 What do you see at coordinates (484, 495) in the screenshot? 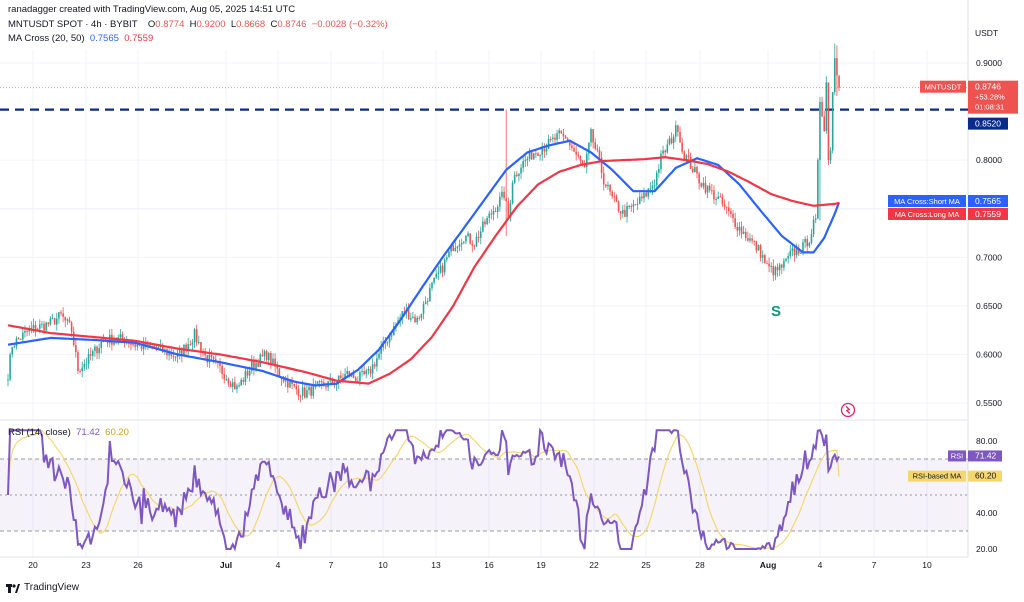
I see `rsi-band` at bounding box center [484, 495].